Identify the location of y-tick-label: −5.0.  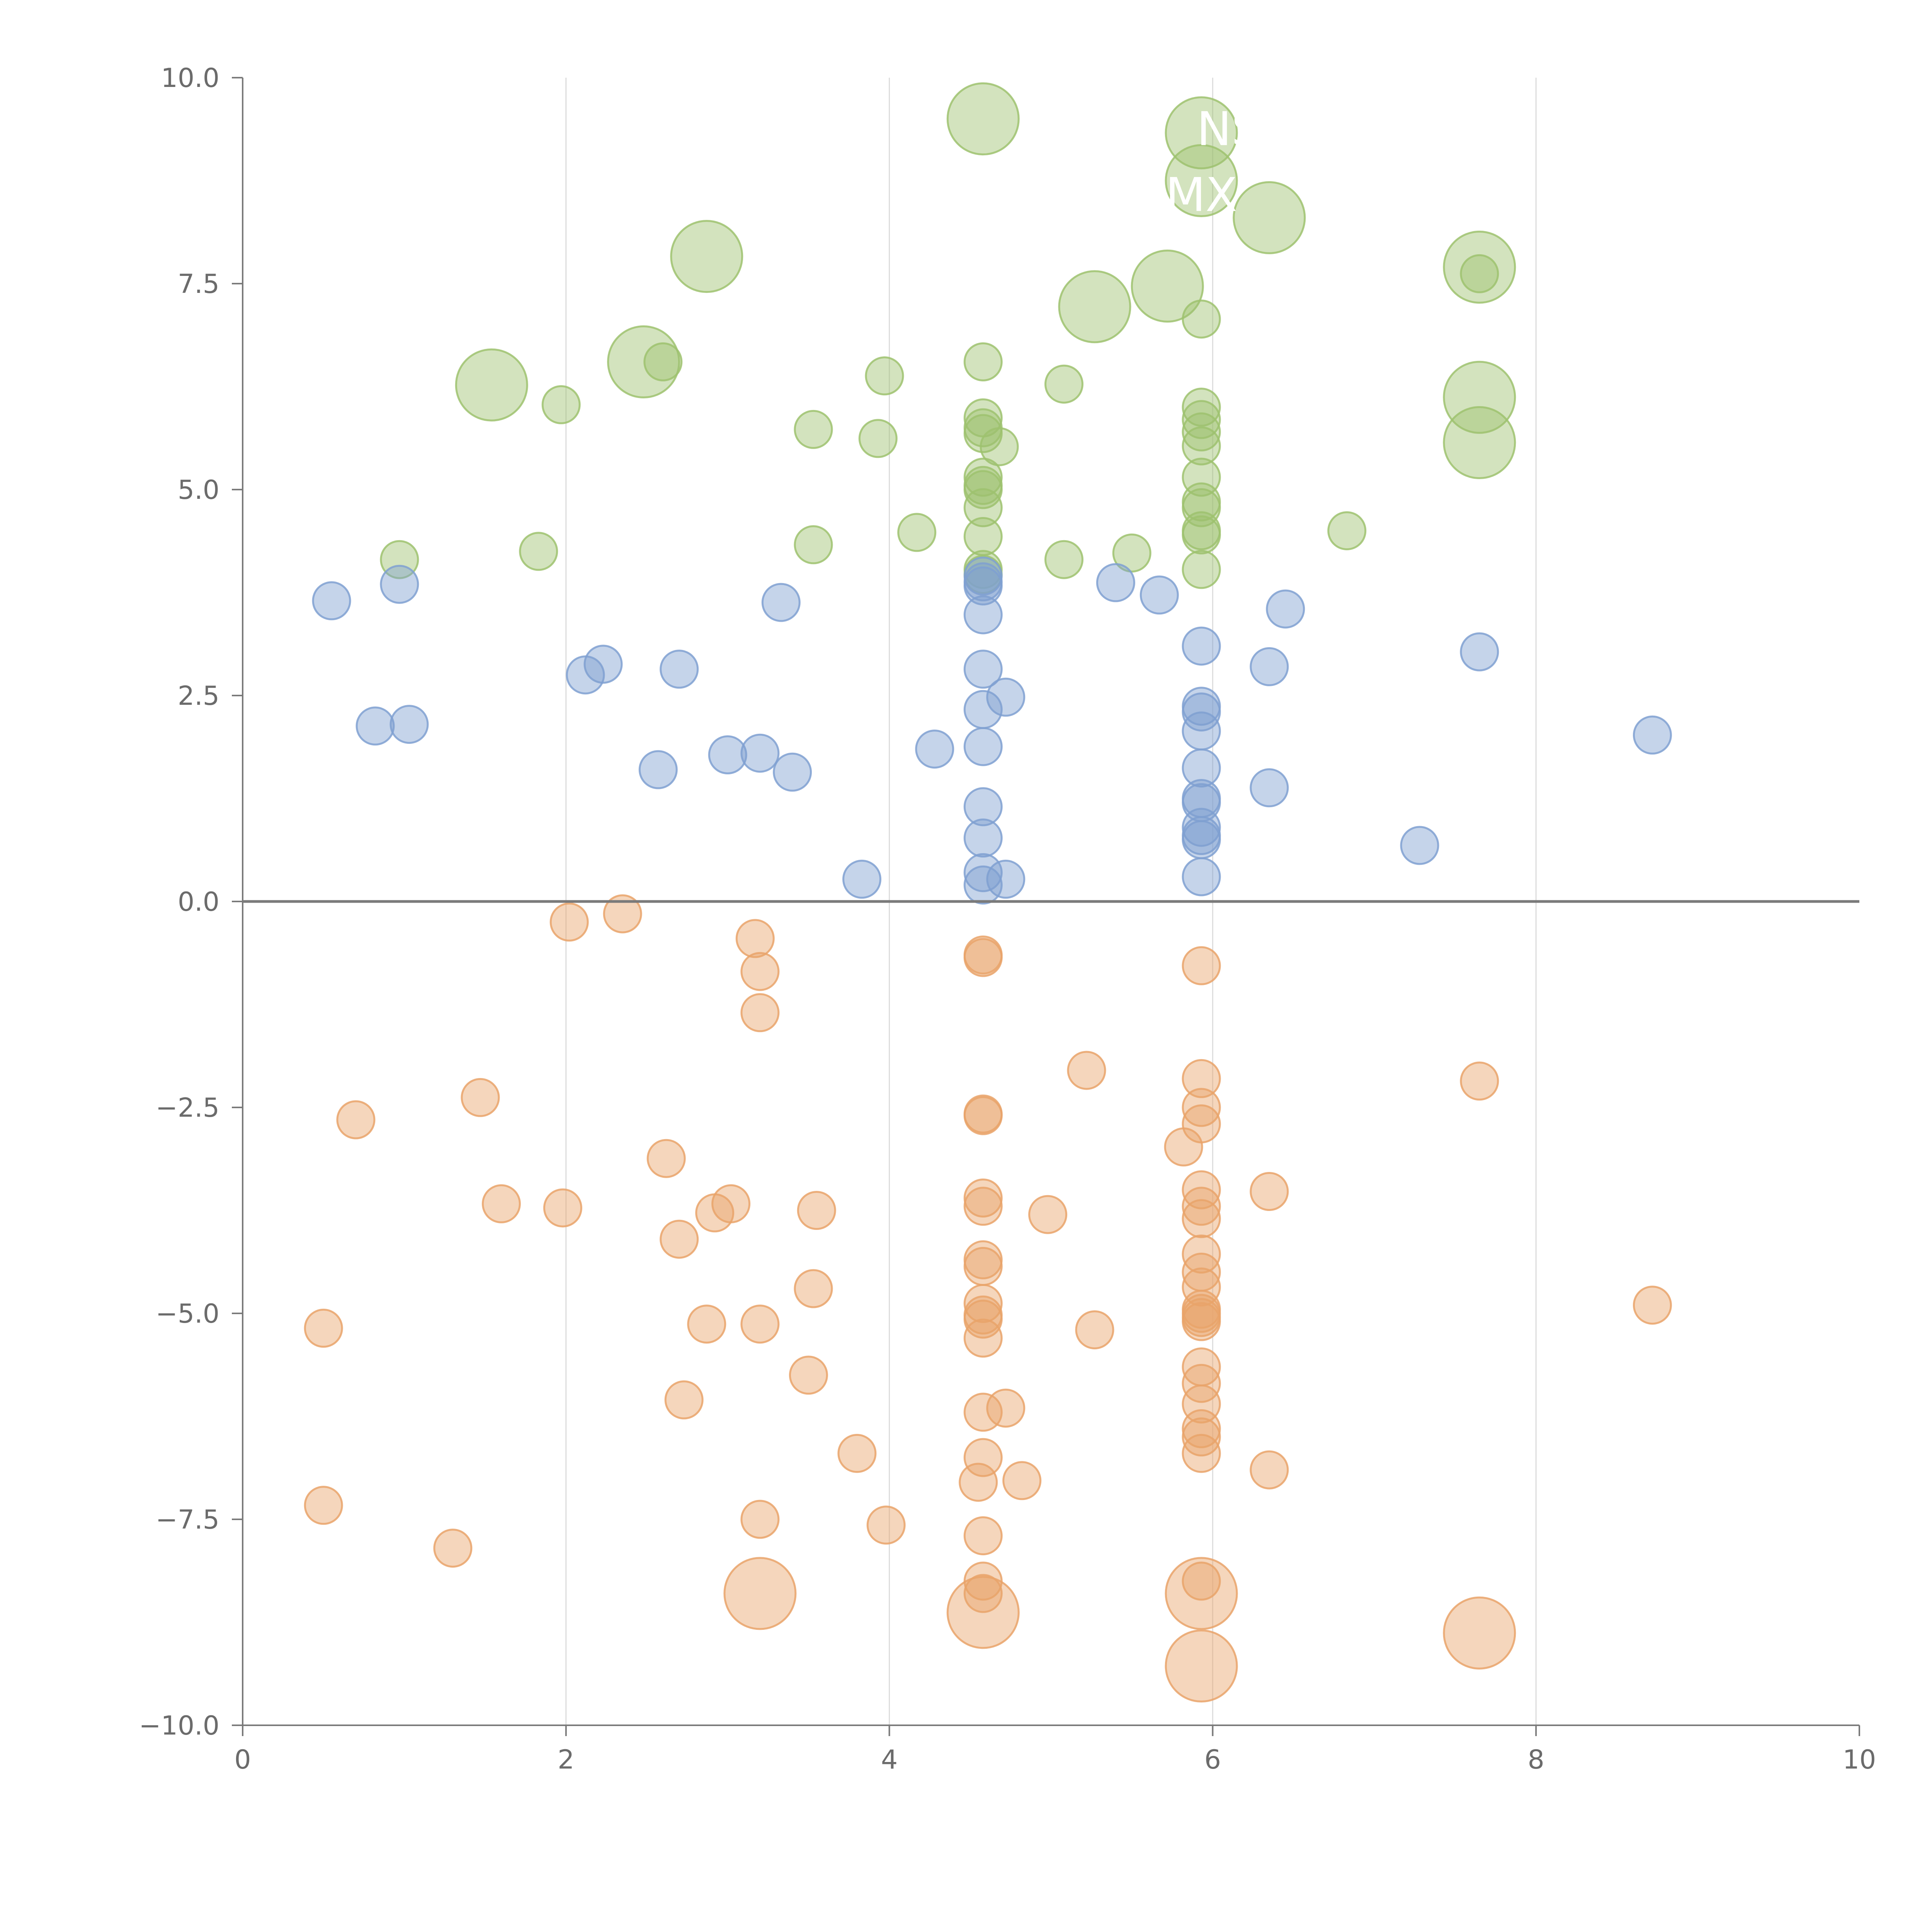
(188, 1314).